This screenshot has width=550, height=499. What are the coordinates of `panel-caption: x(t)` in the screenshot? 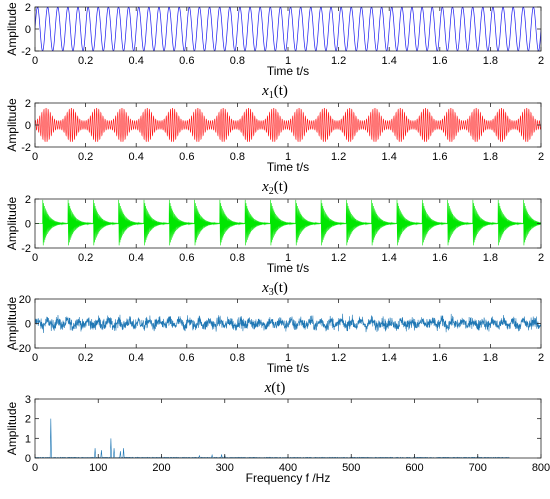 It's located at (275, 388).